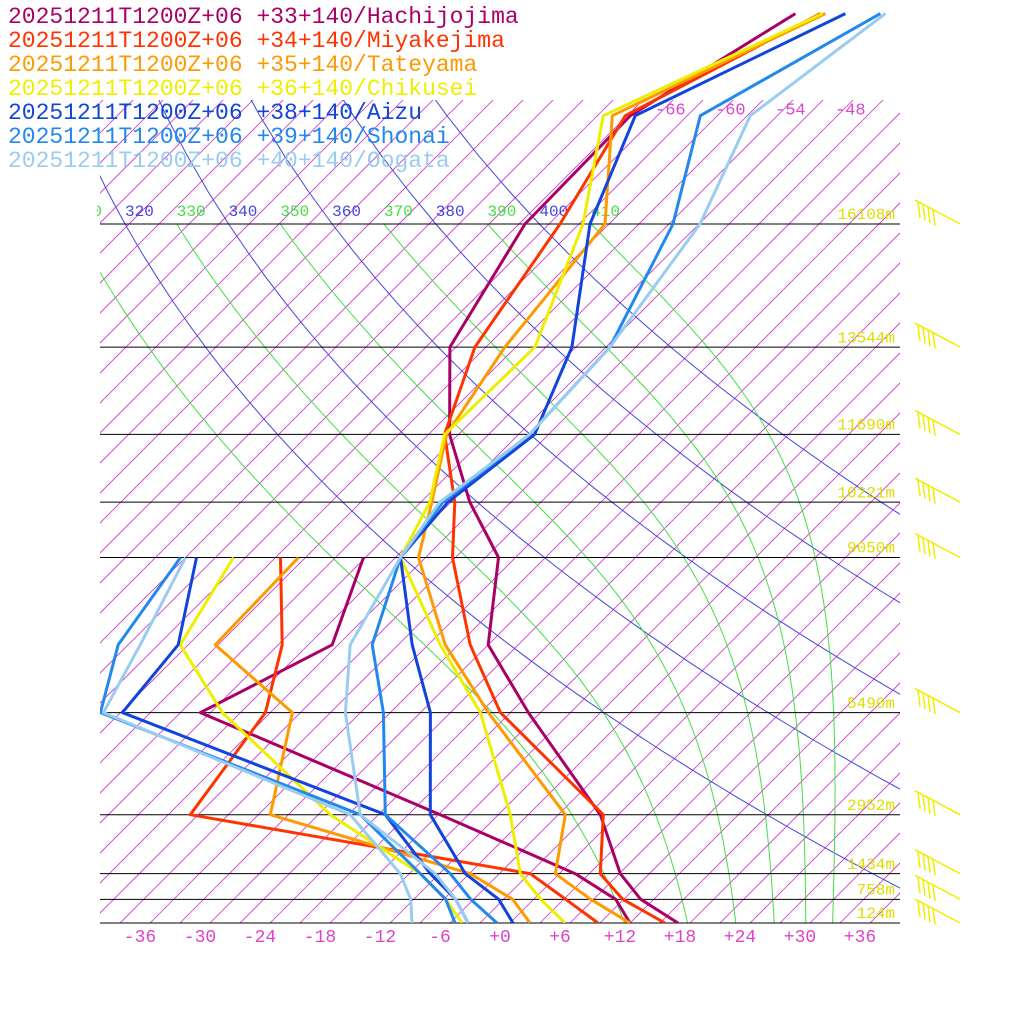 This screenshot has width=1024, height=1024. What do you see at coordinates (876, 914) in the screenshot?
I see `height-label: 124m` at bounding box center [876, 914].